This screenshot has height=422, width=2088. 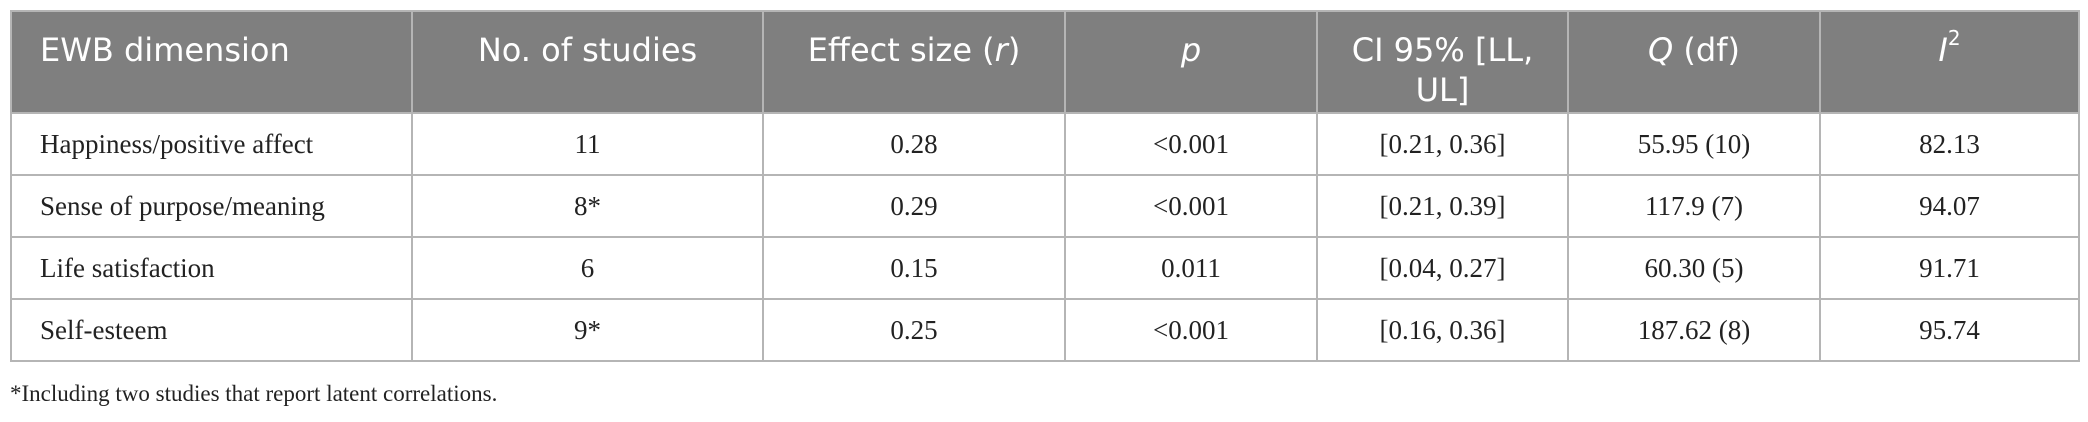 What do you see at coordinates (1442, 144) in the screenshot?
I see `cell-ci: [0.21, 0.36]` at bounding box center [1442, 144].